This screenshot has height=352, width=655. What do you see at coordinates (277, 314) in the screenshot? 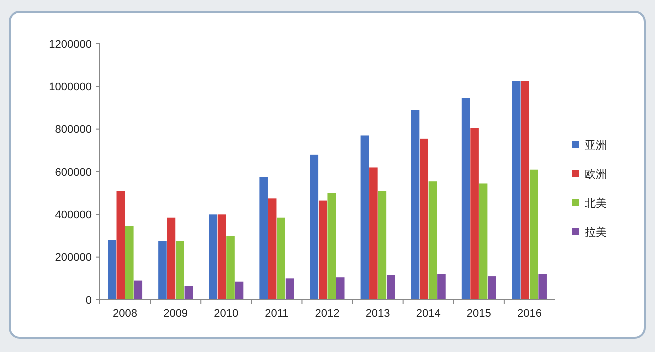
I see `x-tick-label: 2011` at bounding box center [277, 314].